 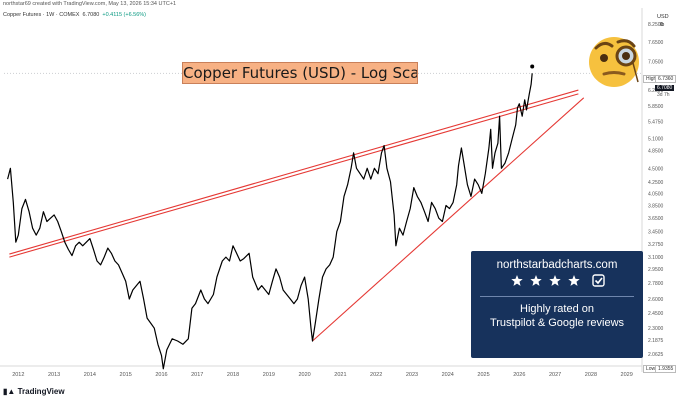 I want to click on x-tick-label-3: 2015, so click(x=126, y=375).